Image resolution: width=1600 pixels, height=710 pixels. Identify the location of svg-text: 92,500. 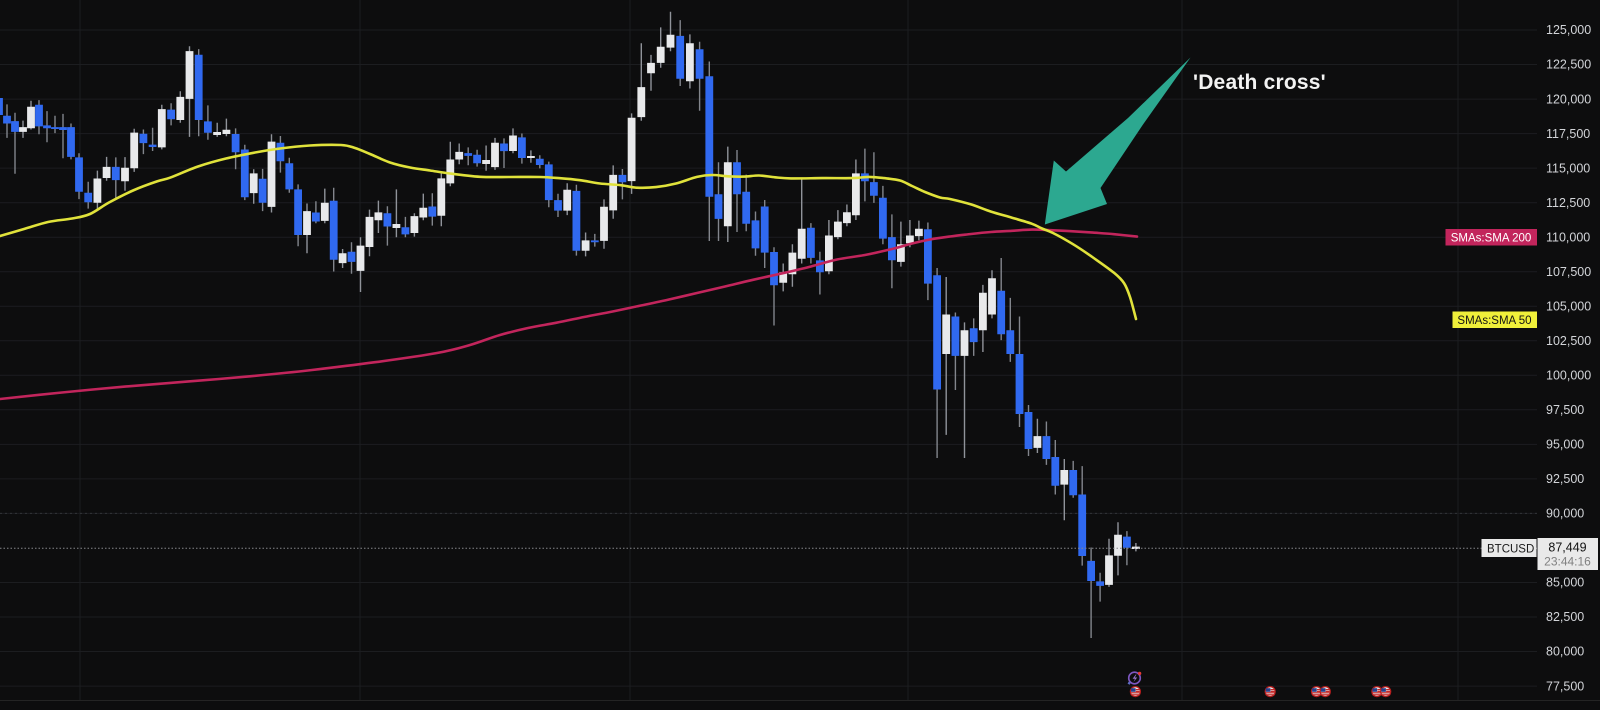
(1565, 479).